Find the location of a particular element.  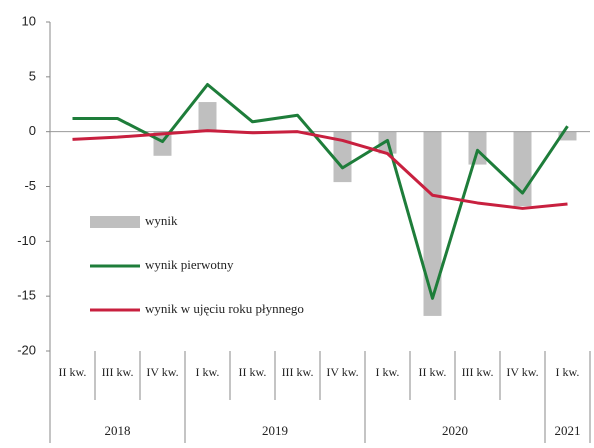

y-tick-label: -5 is located at coordinates (30, 185).